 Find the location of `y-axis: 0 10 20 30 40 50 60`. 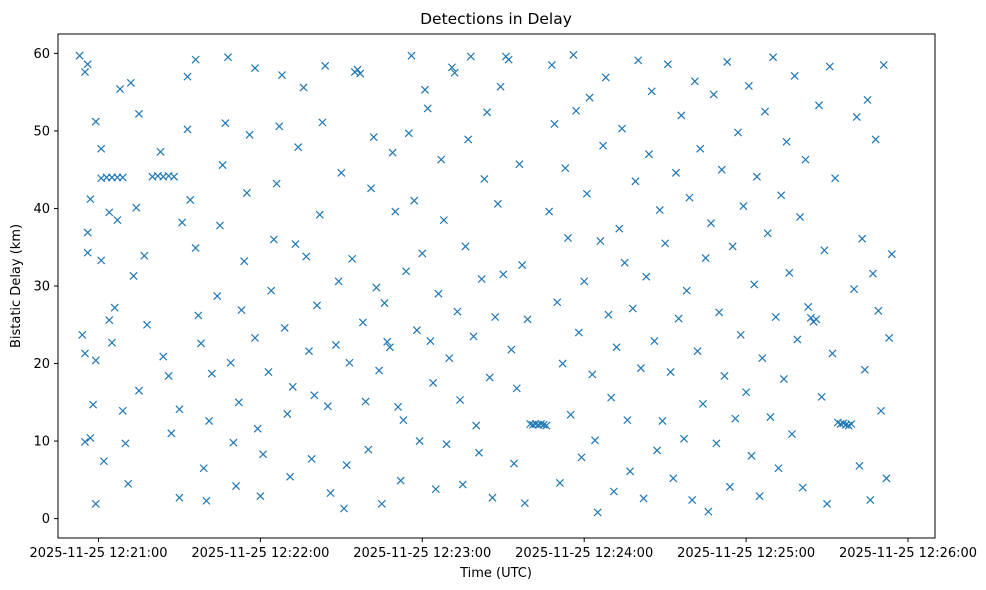

y-axis: 0 10 20 30 40 50 60 is located at coordinates (45, 287).